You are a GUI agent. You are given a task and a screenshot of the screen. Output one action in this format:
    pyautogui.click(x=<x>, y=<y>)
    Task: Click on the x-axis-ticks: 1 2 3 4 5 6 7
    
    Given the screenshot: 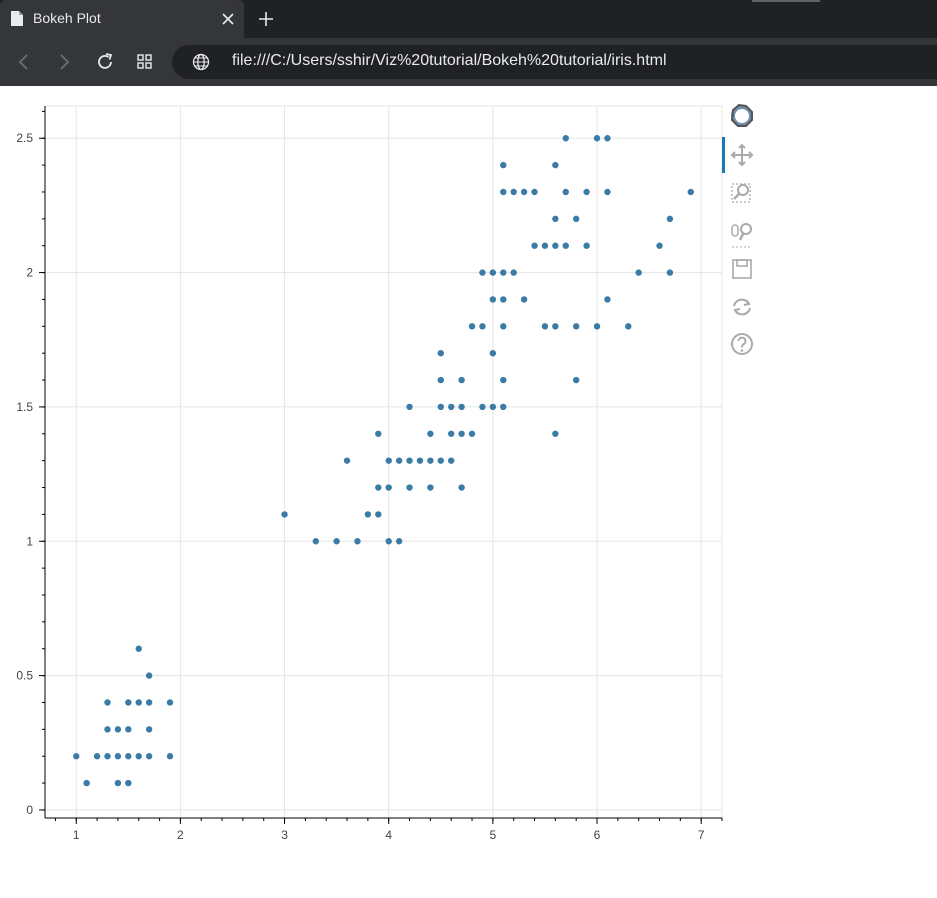 What is the action you would take?
    pyautogui.click(x=388, y=830)
    